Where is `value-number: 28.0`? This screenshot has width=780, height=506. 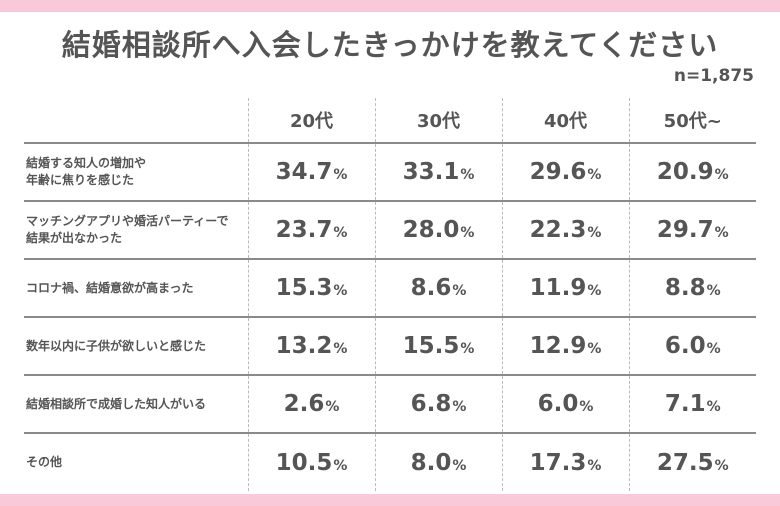
value-number: 28.0 is located at coordinates (431, 230).